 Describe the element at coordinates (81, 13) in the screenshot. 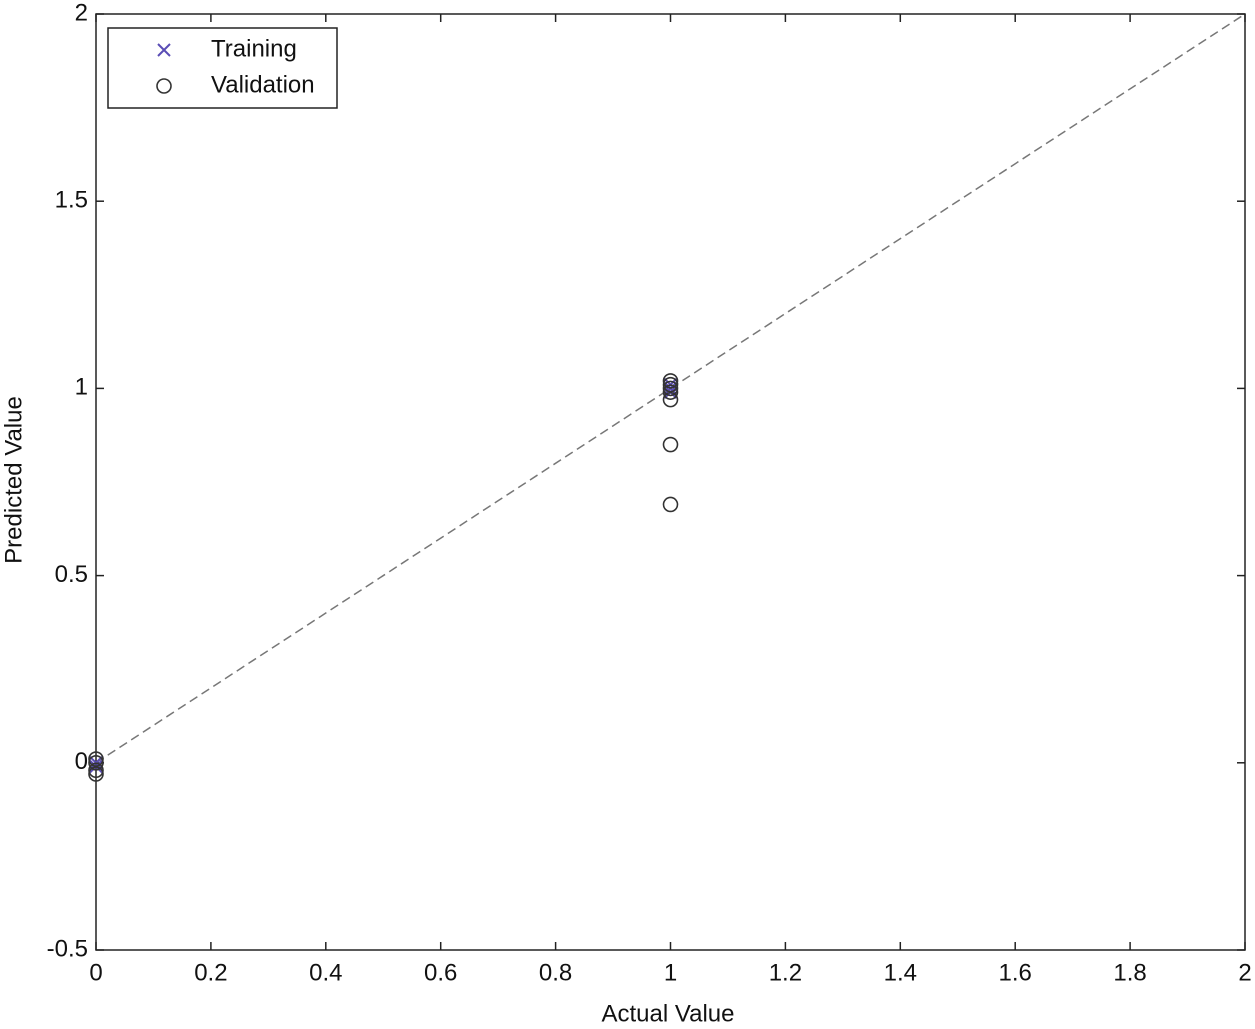

I see `y-tick-label: 2` at that location.